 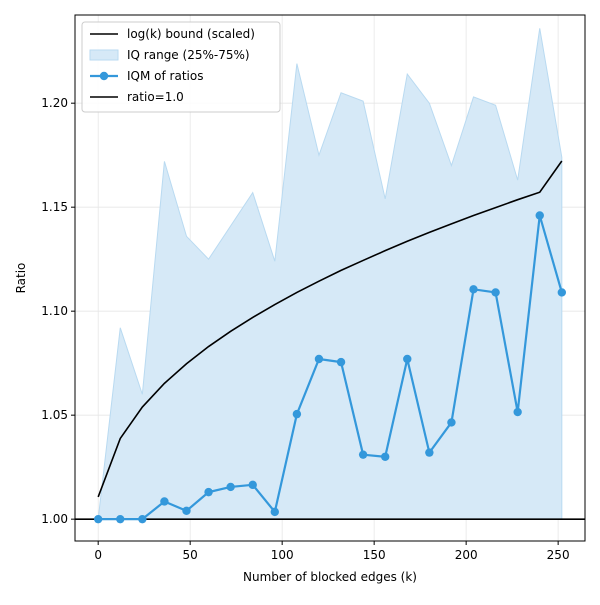 I want to click on legend-item: IQ range (25%-75%), so click(x=169, y=55).